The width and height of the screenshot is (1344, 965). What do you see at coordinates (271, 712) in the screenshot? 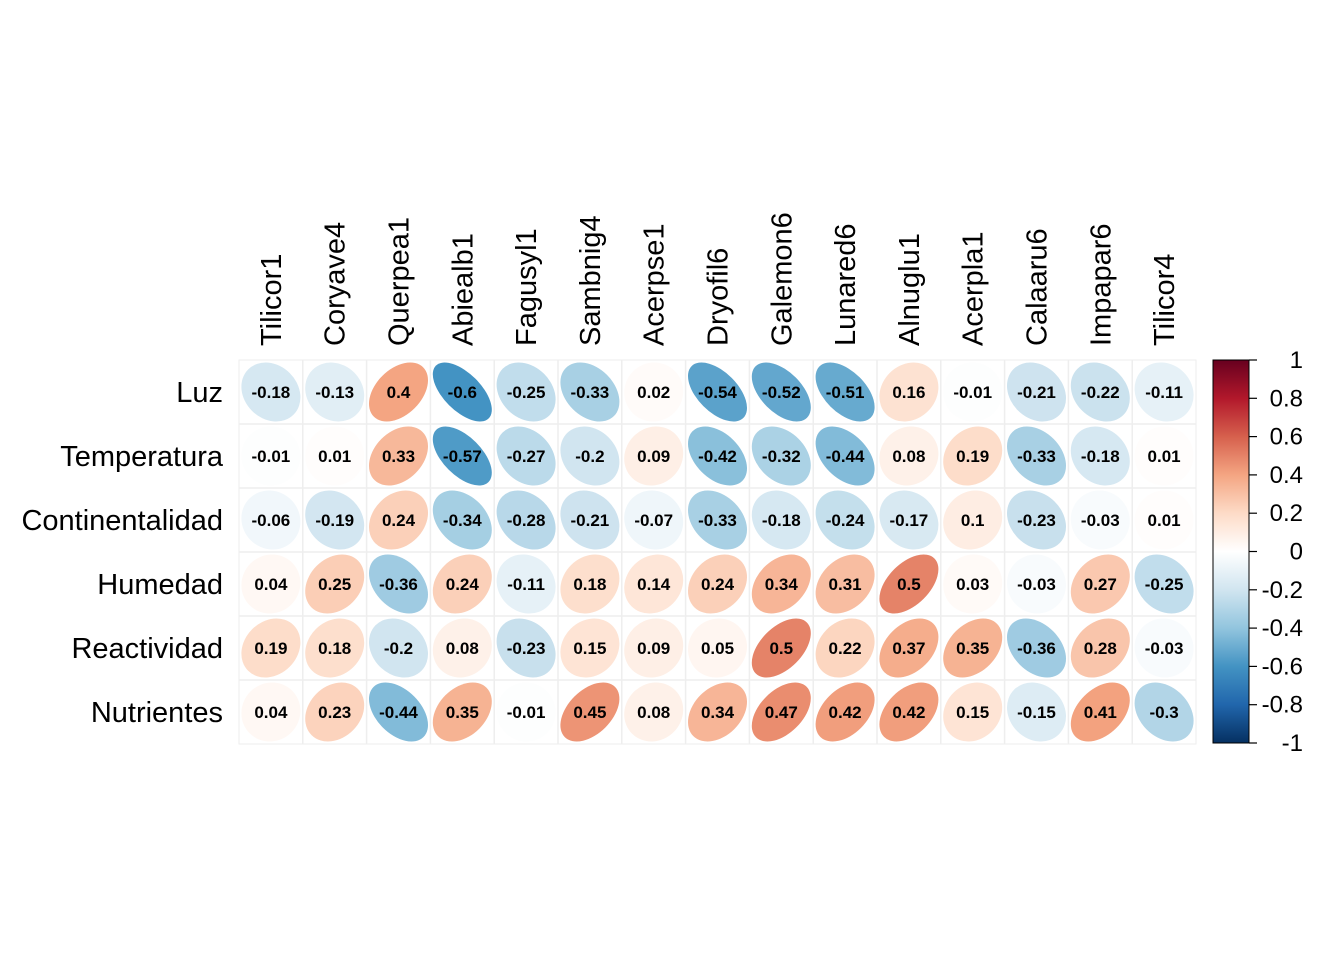
I see `cell-value-label: 0.04` at bounding box center [271, 712].